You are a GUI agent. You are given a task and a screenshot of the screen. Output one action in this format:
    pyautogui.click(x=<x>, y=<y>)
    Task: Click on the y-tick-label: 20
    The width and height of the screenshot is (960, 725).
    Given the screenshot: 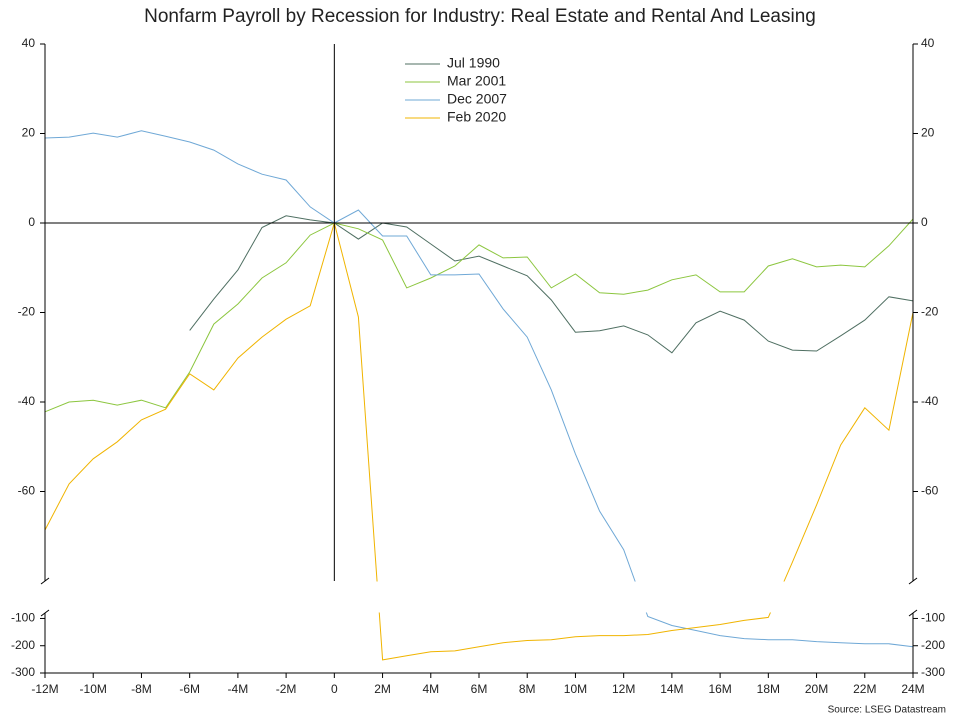 What is the action you would take?
    pyautogui.click(x=29, y=133)
    